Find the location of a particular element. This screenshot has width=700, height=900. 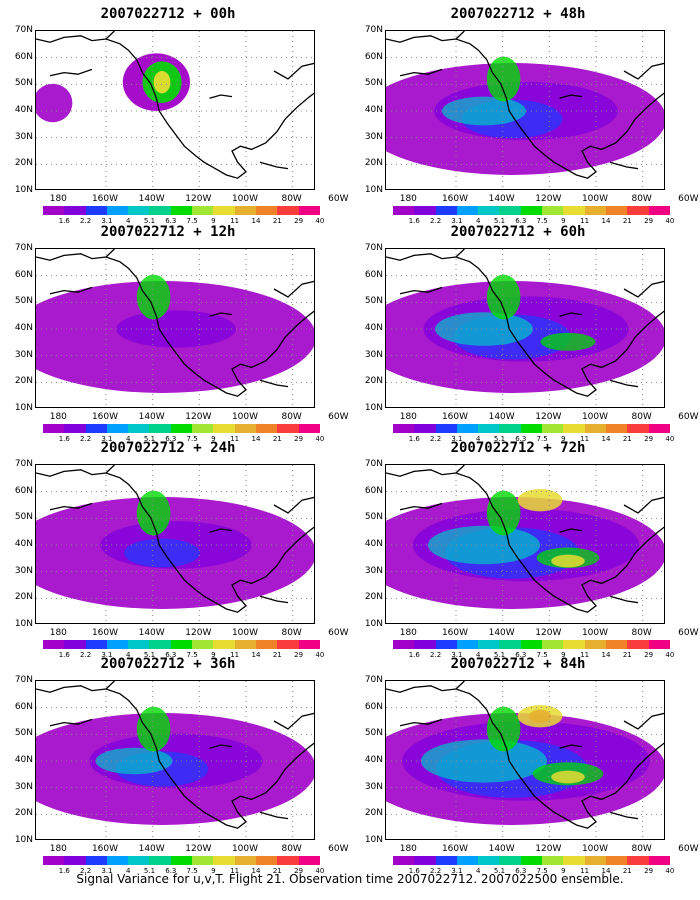

panel-title: 2007022712 + 72h is located at coordinates (518, 448).